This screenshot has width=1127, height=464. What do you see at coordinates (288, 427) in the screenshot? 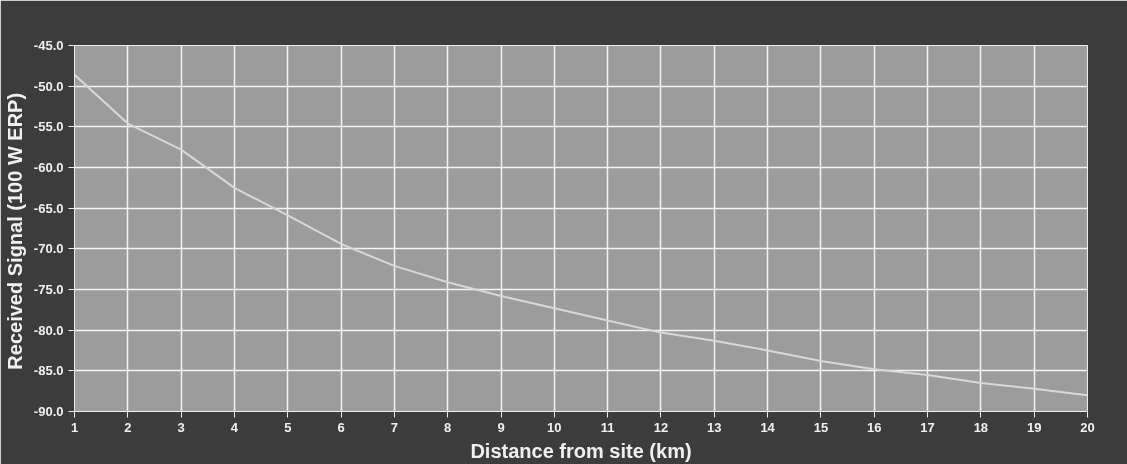
I see `x-tick-label: 5` at bounding box center [288, 427].